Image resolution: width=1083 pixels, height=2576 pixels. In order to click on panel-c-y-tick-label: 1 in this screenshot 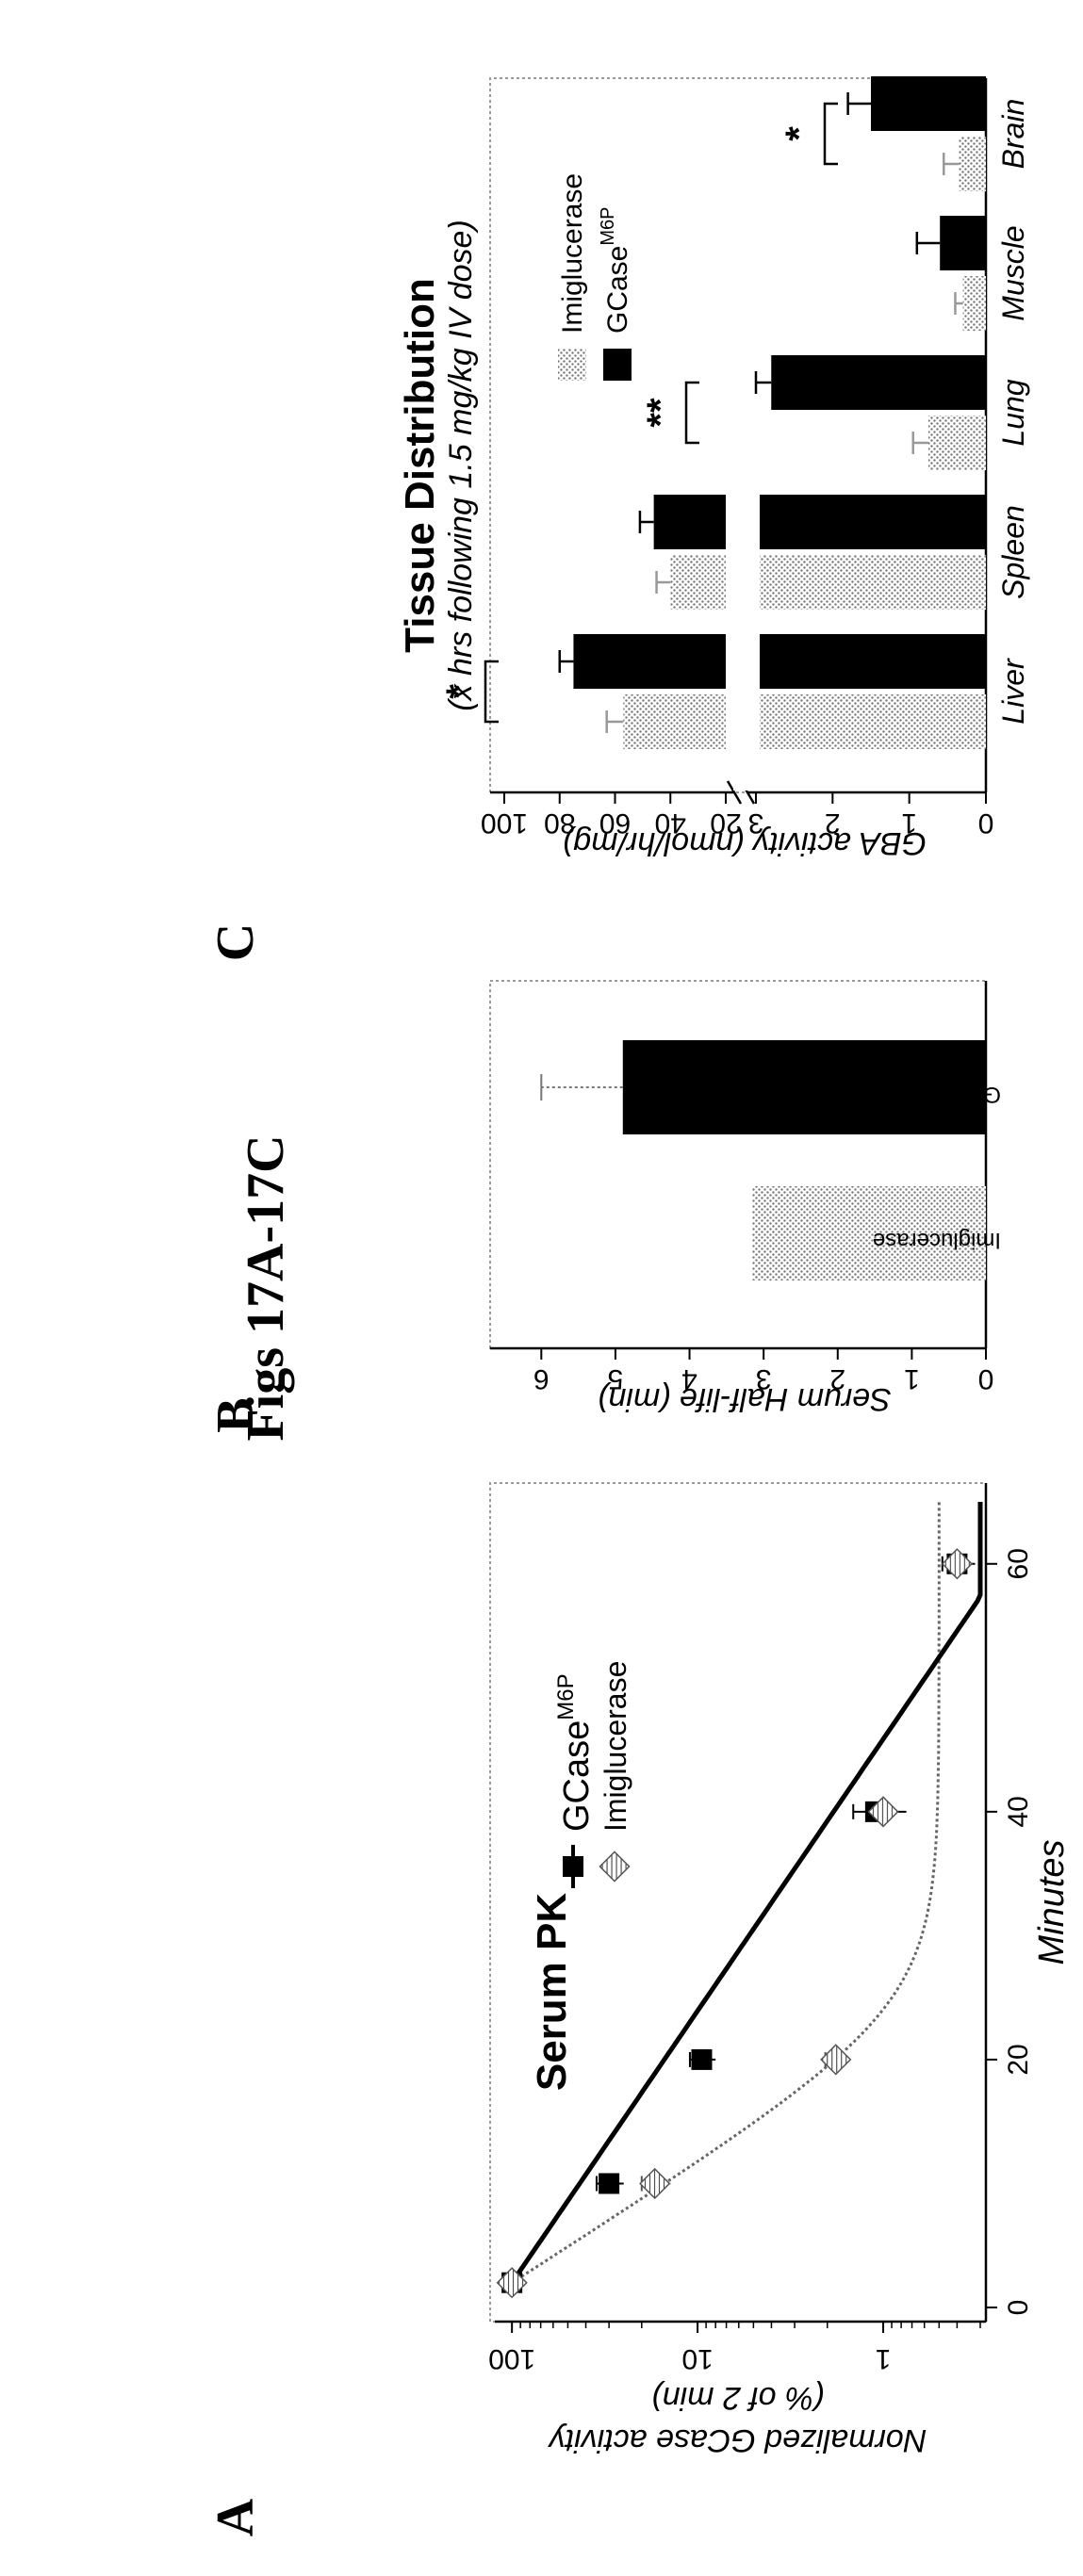, I will do `click(909, 823)`.